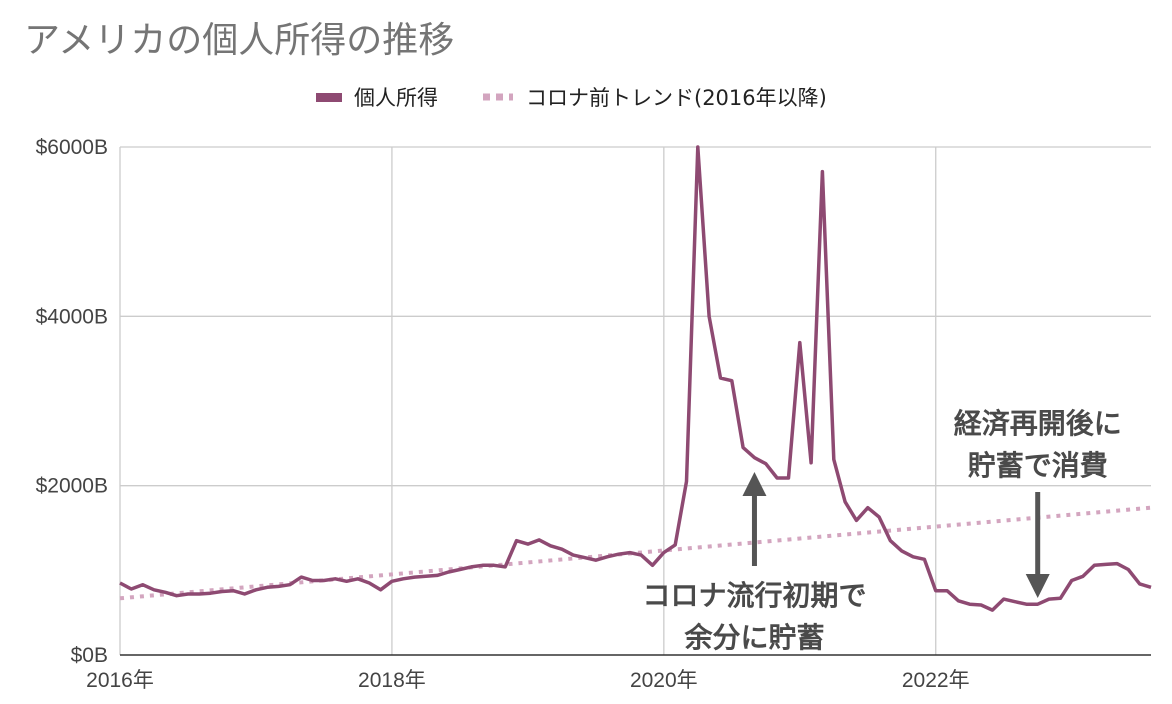  What do you see at coordinates (72, 486) in the screenshot?
I see `y-tick-label: $2000B` at bounding box center [72, 486].